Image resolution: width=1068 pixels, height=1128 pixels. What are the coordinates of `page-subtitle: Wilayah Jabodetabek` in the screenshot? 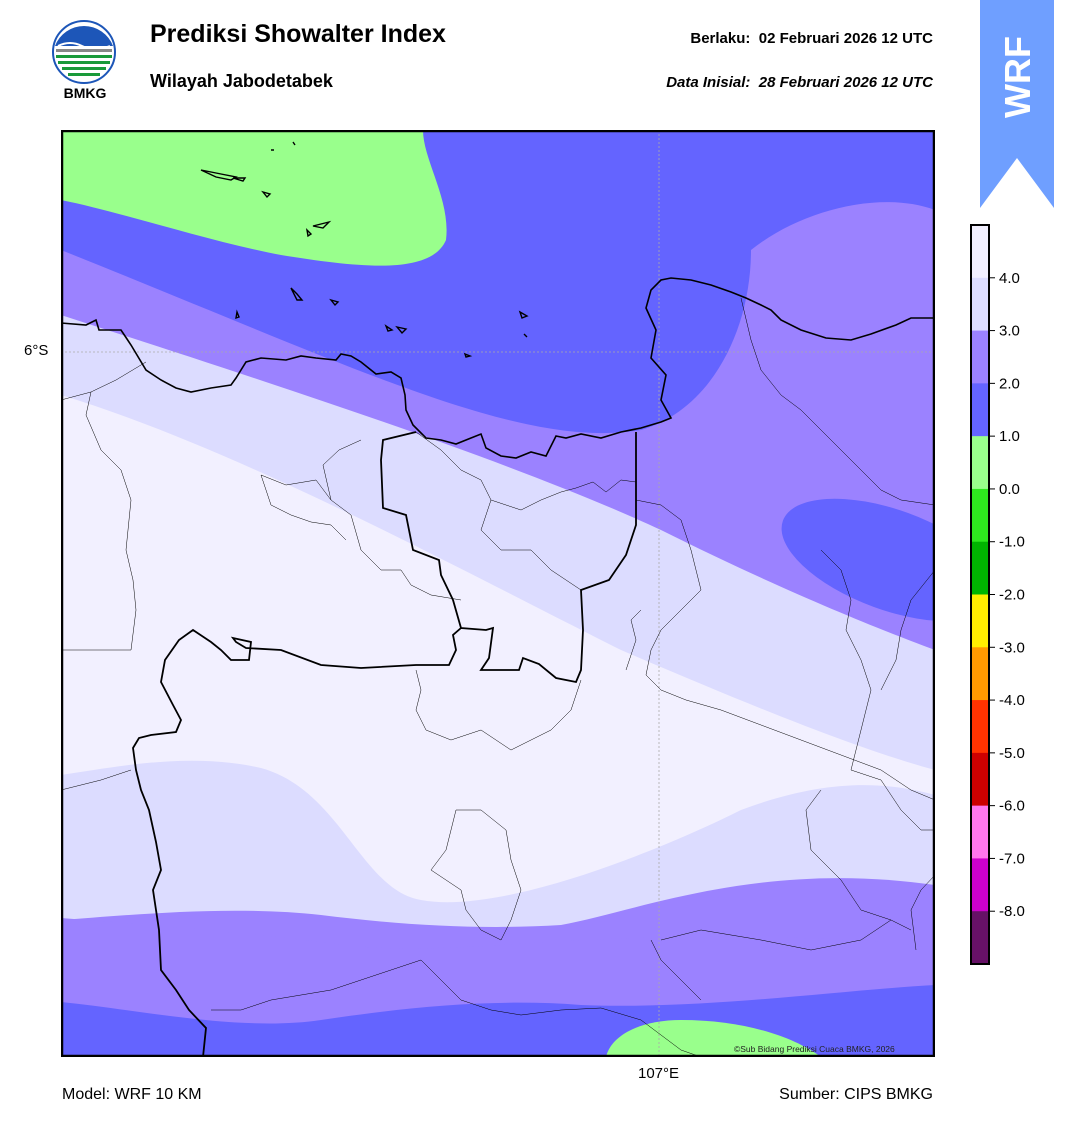 It's located at (241, 81).